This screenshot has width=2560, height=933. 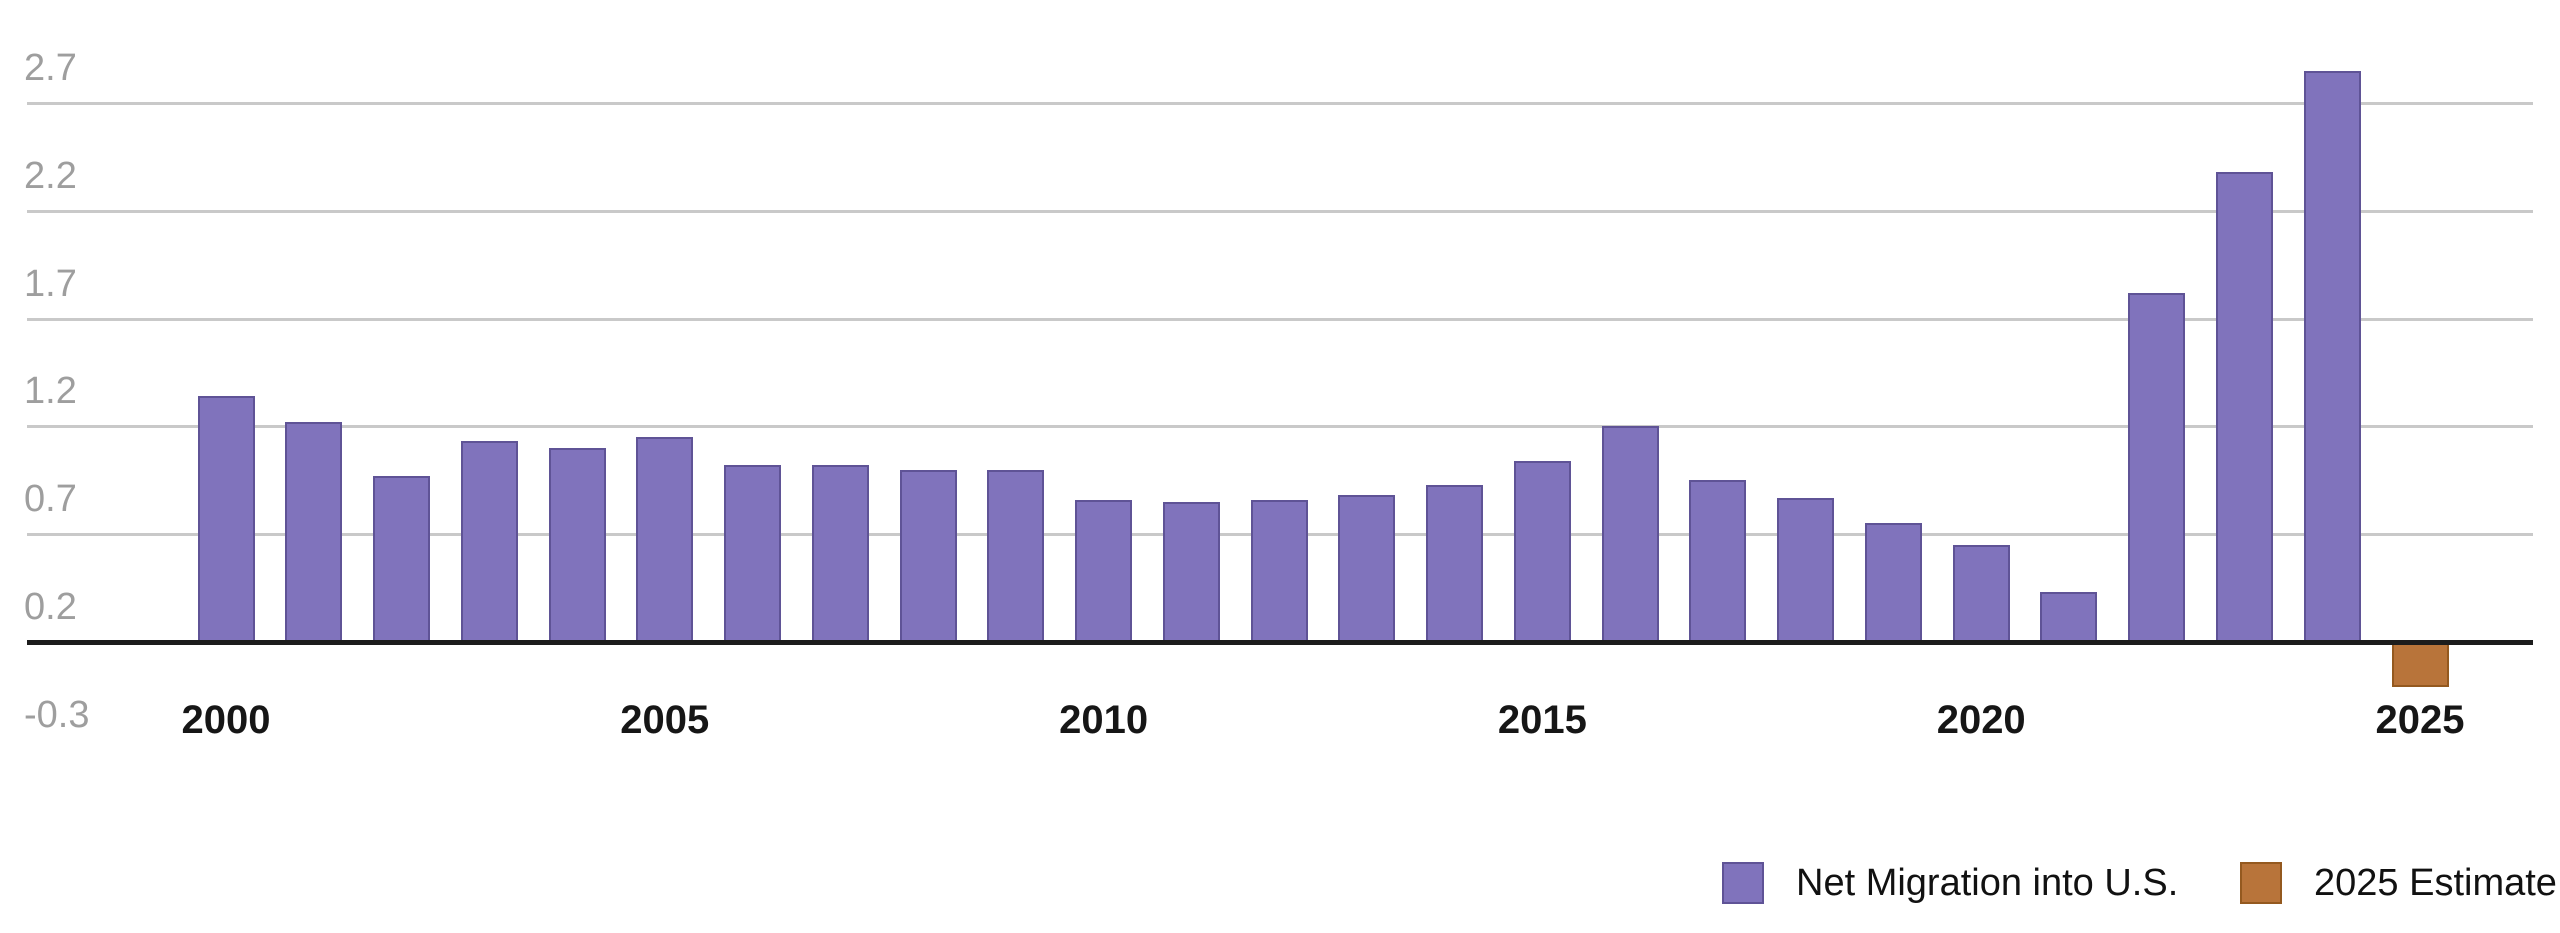 What do you see at coordinates (2157, 468) in the screenshot?
I see `bar-2022` at bounding box center [2157, 468].